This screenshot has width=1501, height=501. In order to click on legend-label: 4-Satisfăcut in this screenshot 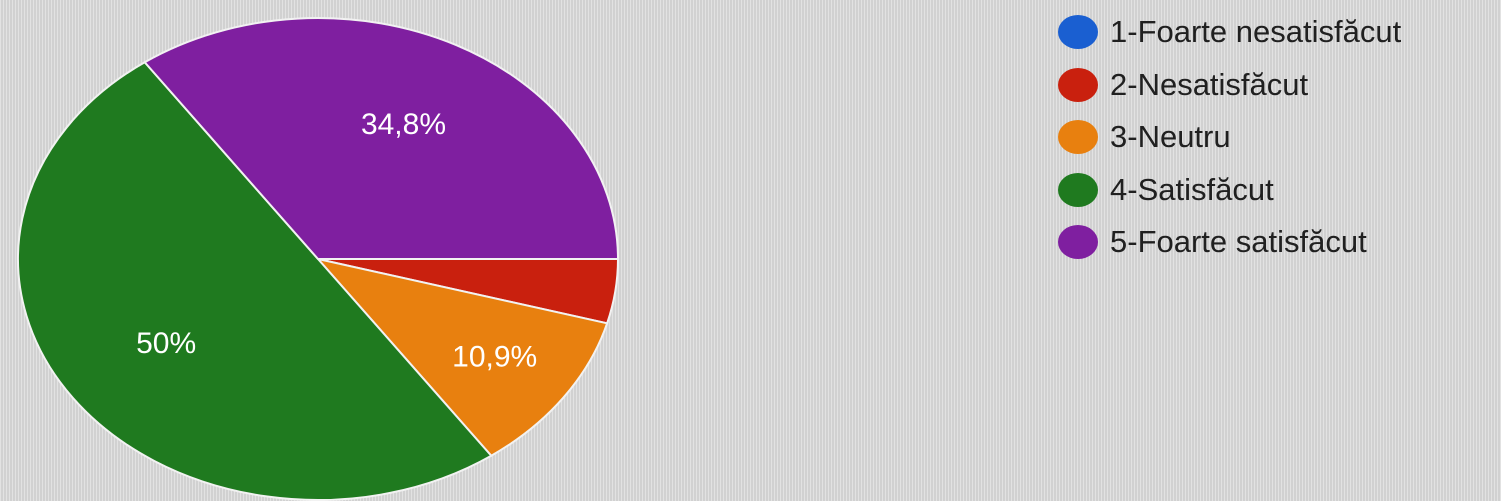, I will do `click(1192, 189)`.